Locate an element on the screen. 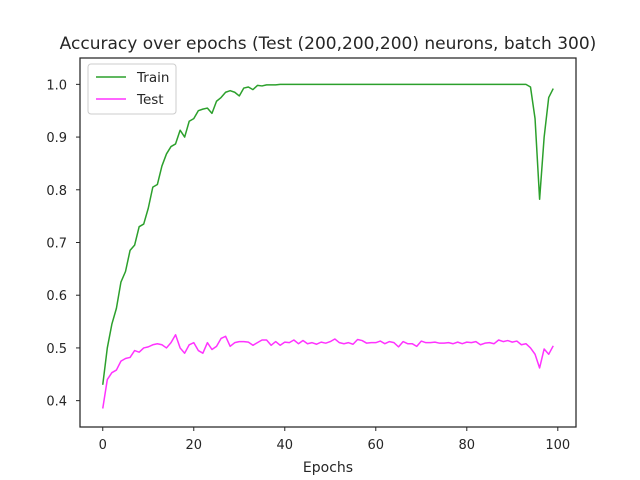  x-tick-label: 60 is located at coordinates (376, 445).